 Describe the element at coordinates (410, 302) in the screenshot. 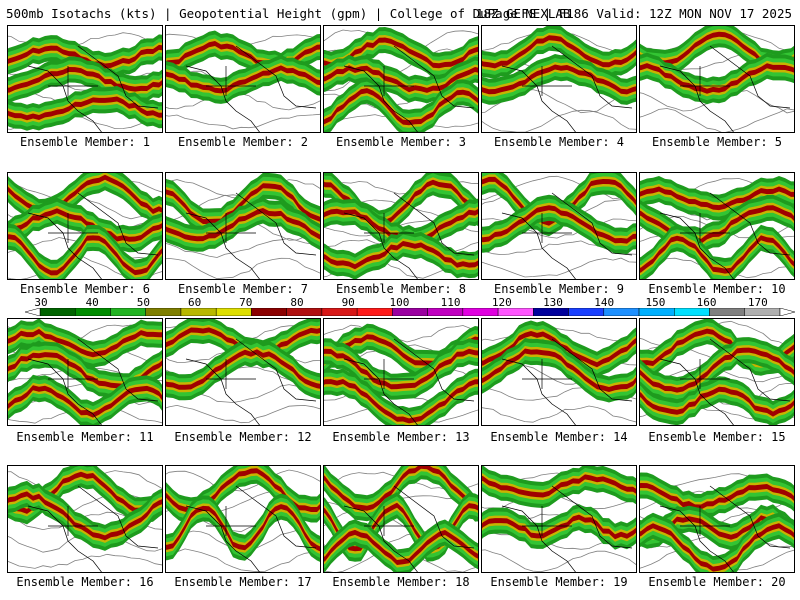

I see `colorbar-labels: 30 40 50 60 70 80 90 100 110 120 130 140 150 160 170` at that location.